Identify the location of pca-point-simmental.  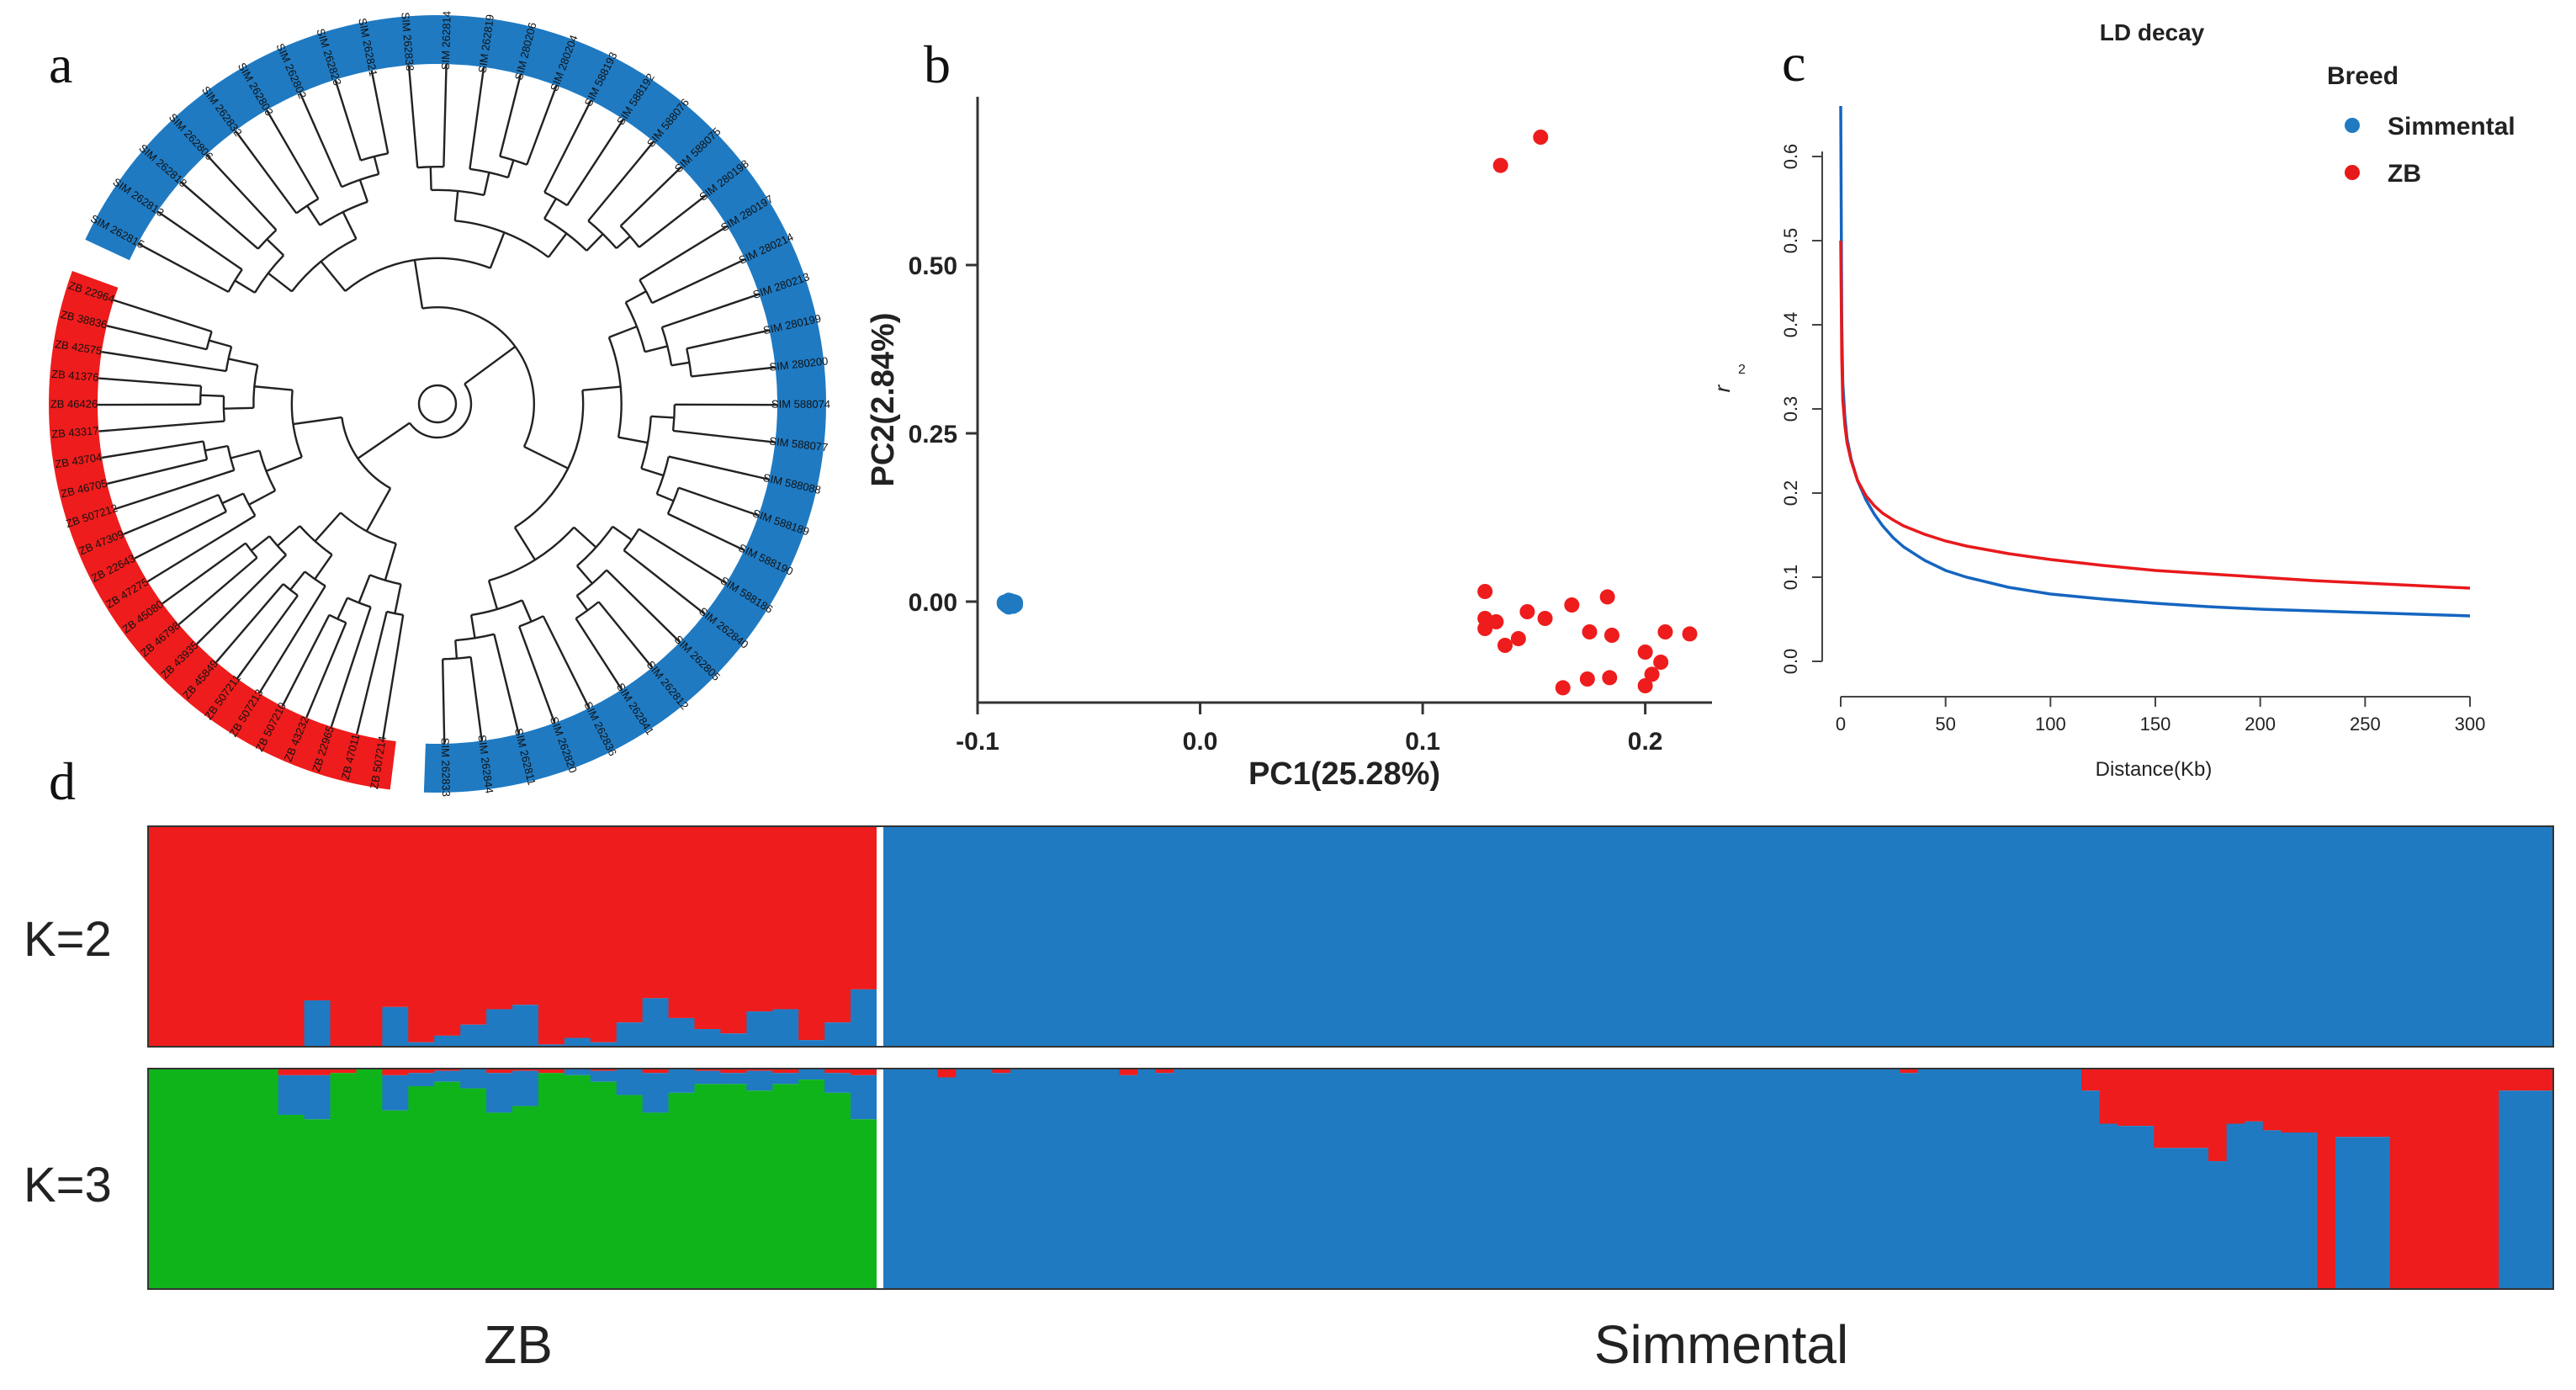
(1015, 602).